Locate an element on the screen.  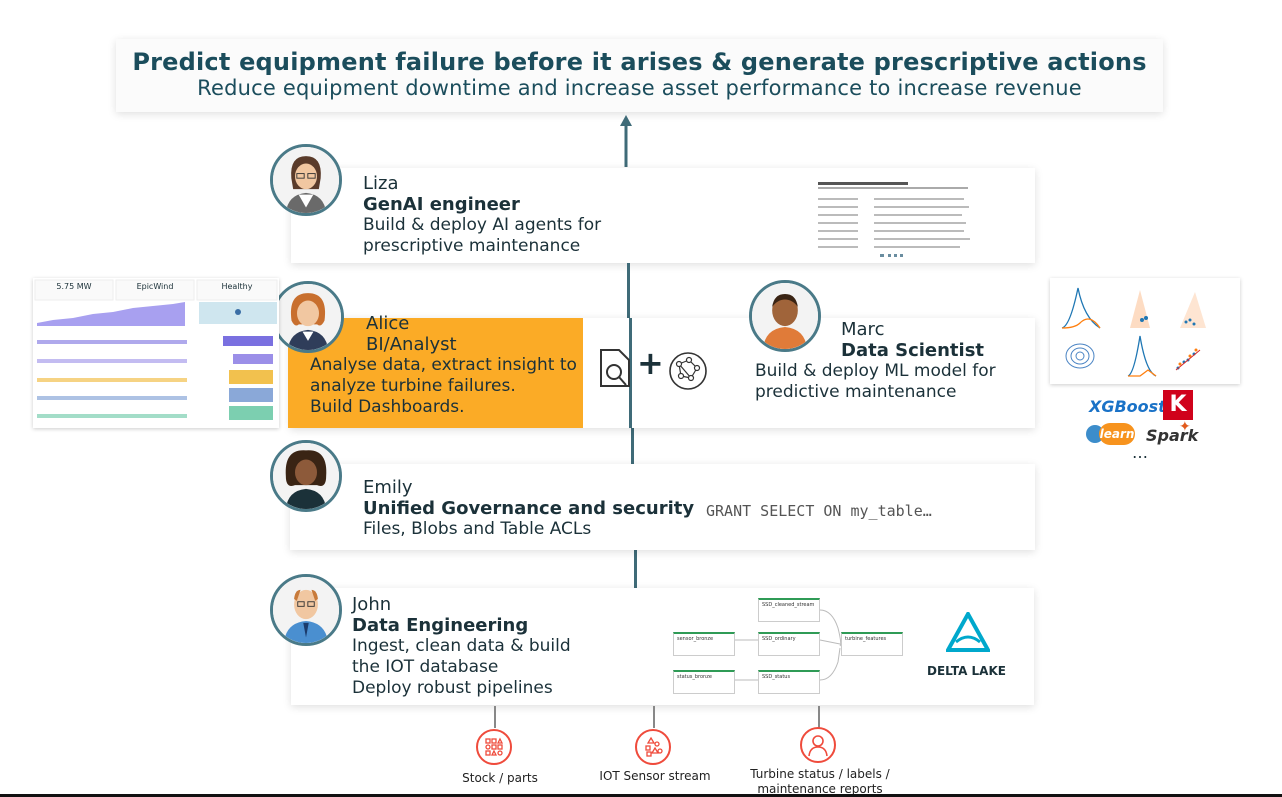
kpi-power: 5.75 MW is located at coordinates (74, 286).